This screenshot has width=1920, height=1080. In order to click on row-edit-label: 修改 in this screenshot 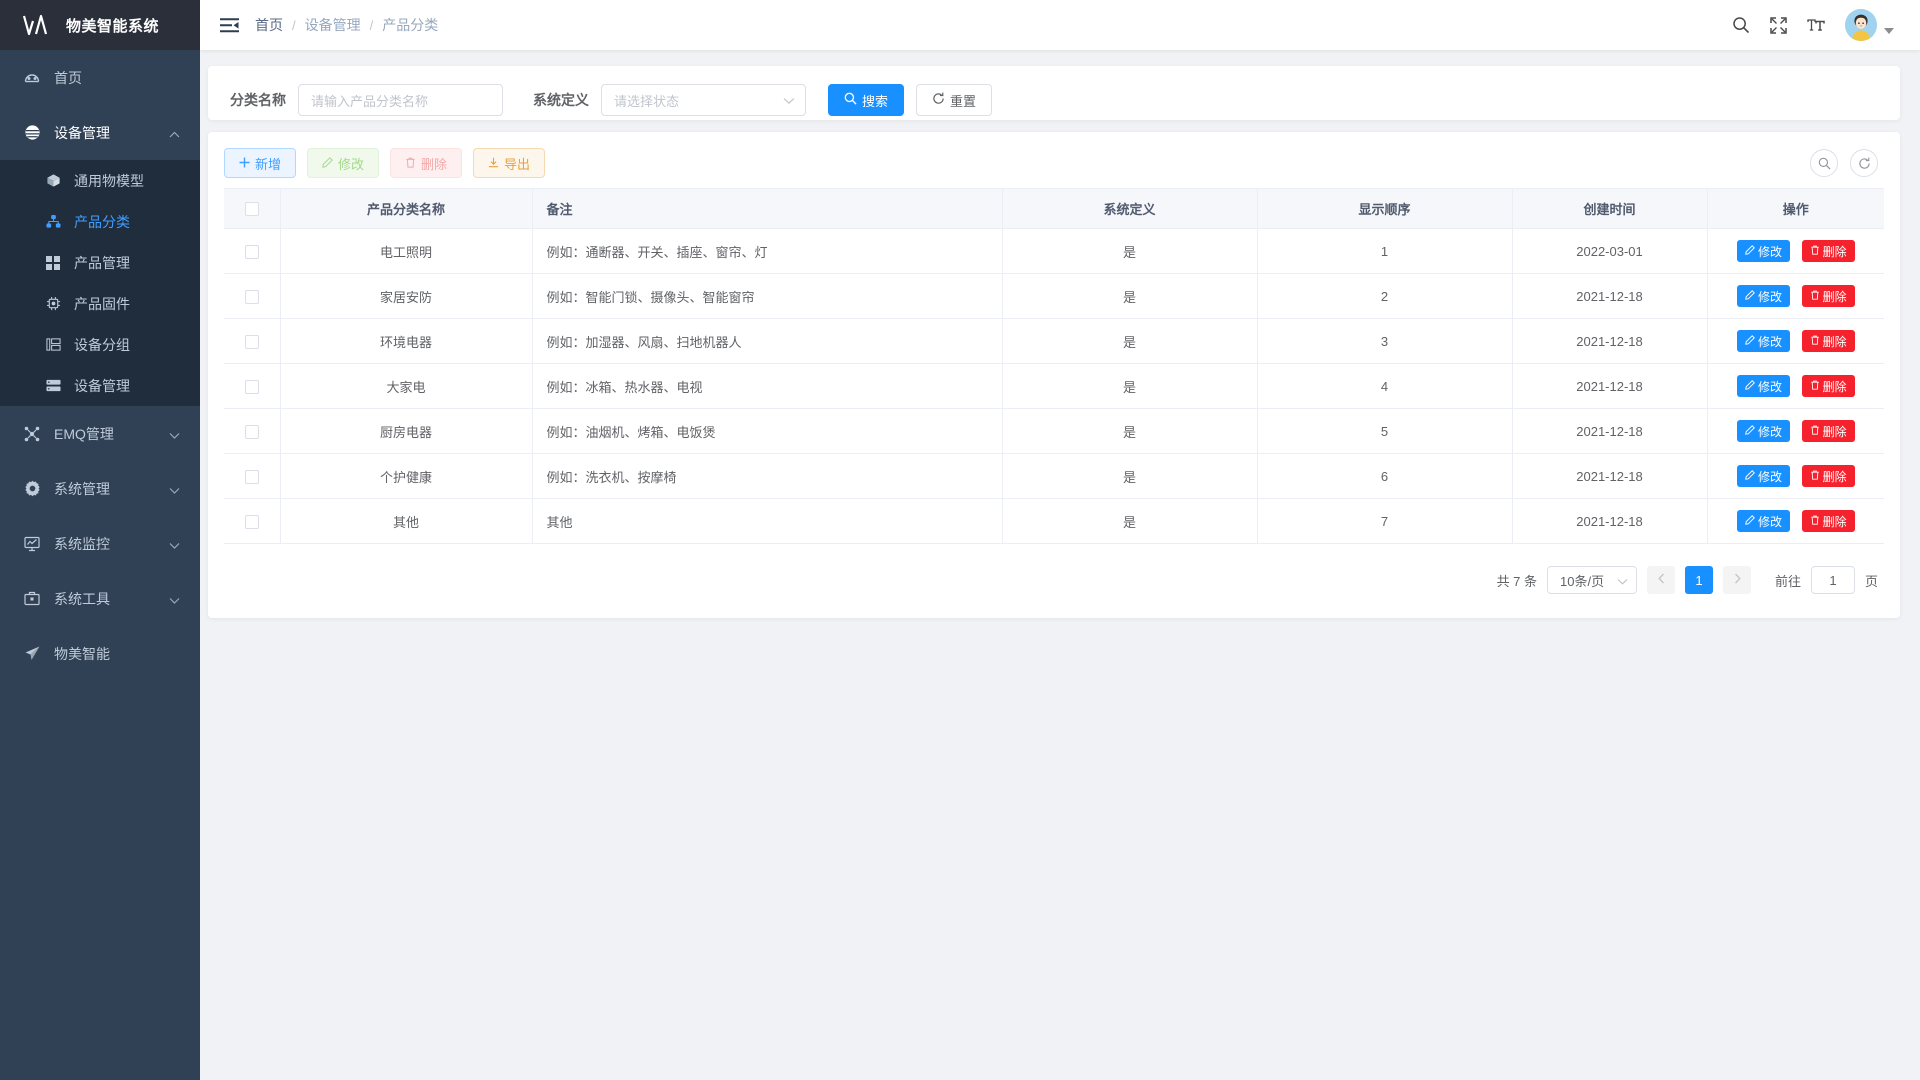, I will do `click(1769, 476)`.